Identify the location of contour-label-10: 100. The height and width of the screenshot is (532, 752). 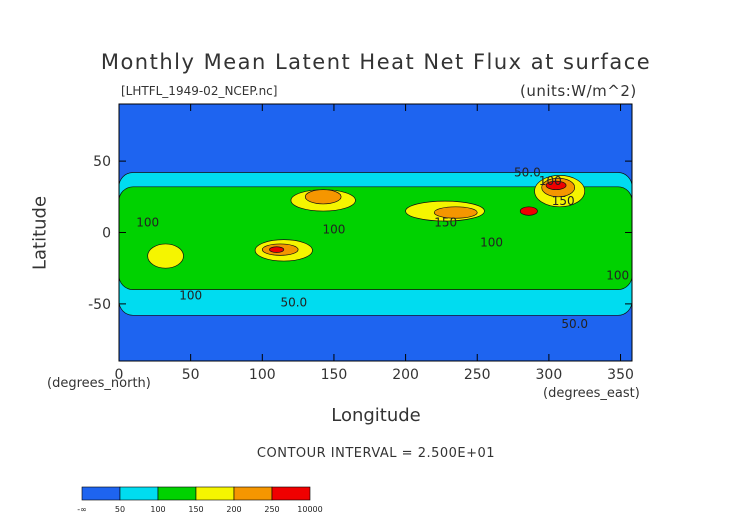
(147, 223).